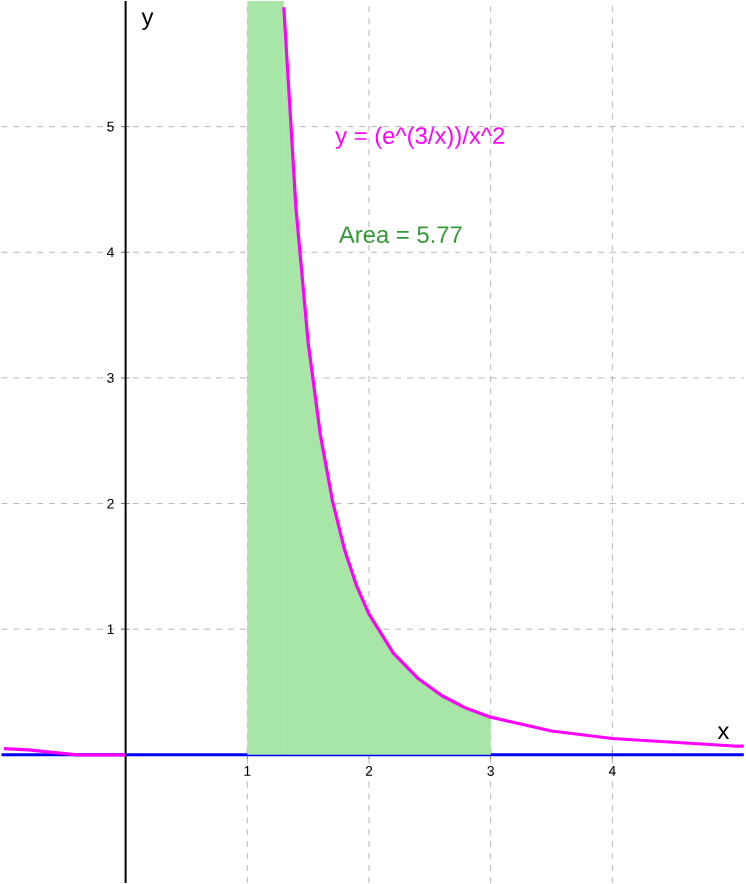 The height and width of the screenshot is (884, 746). I want to click on y-axis-title: y, so click(147, 21).